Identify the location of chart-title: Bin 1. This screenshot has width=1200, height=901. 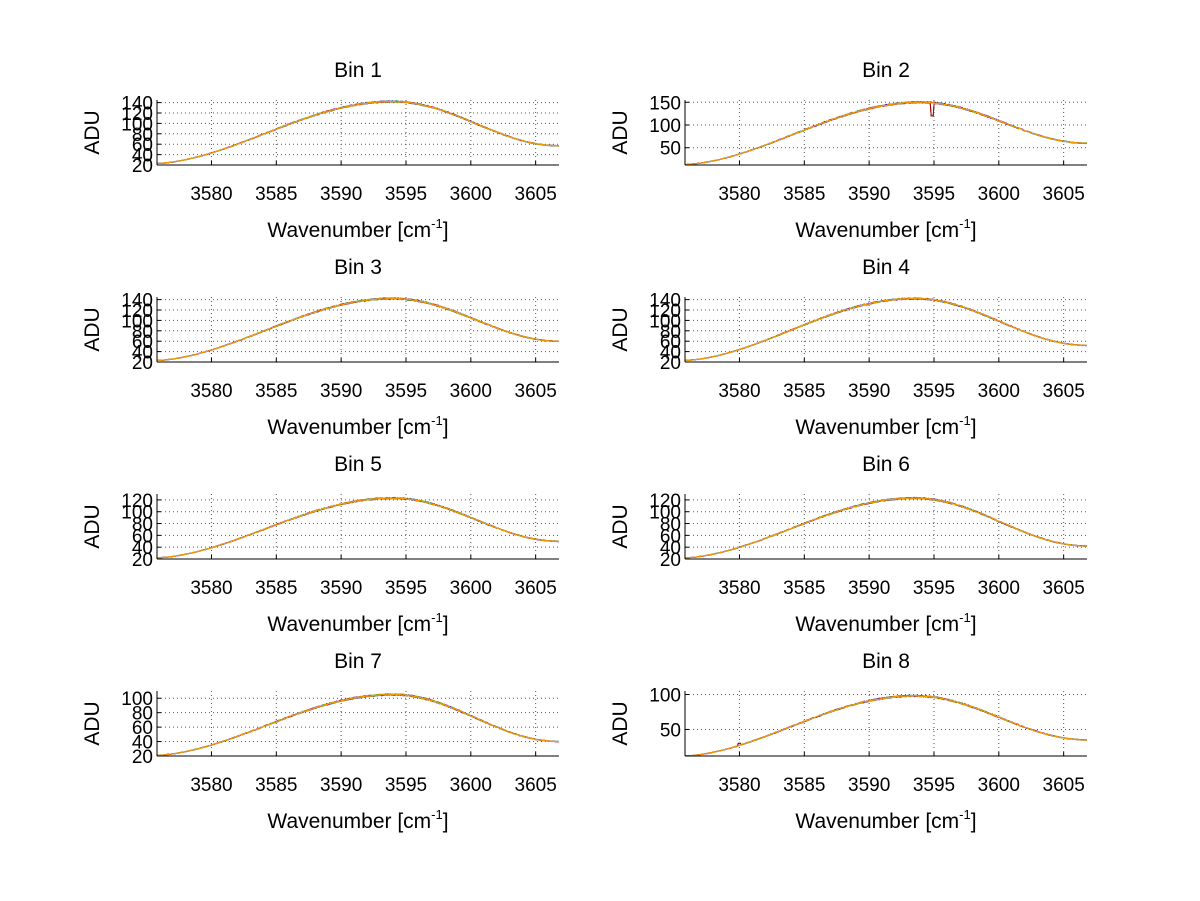
(358, 70).